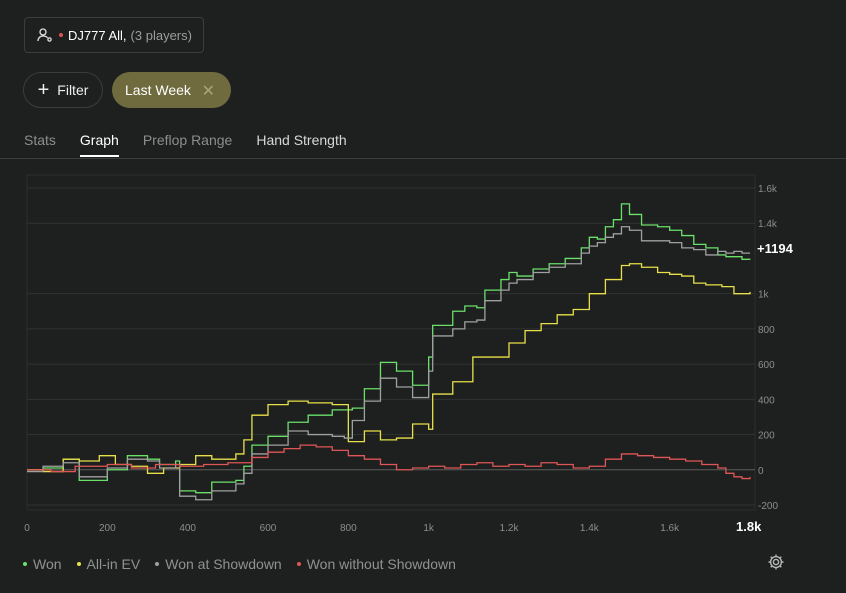 The height and width of the screenshot is (593, 846). Describe the element at coordinates (348, 528) in the screenshot. I see `x-tick-label: 800` at that location.